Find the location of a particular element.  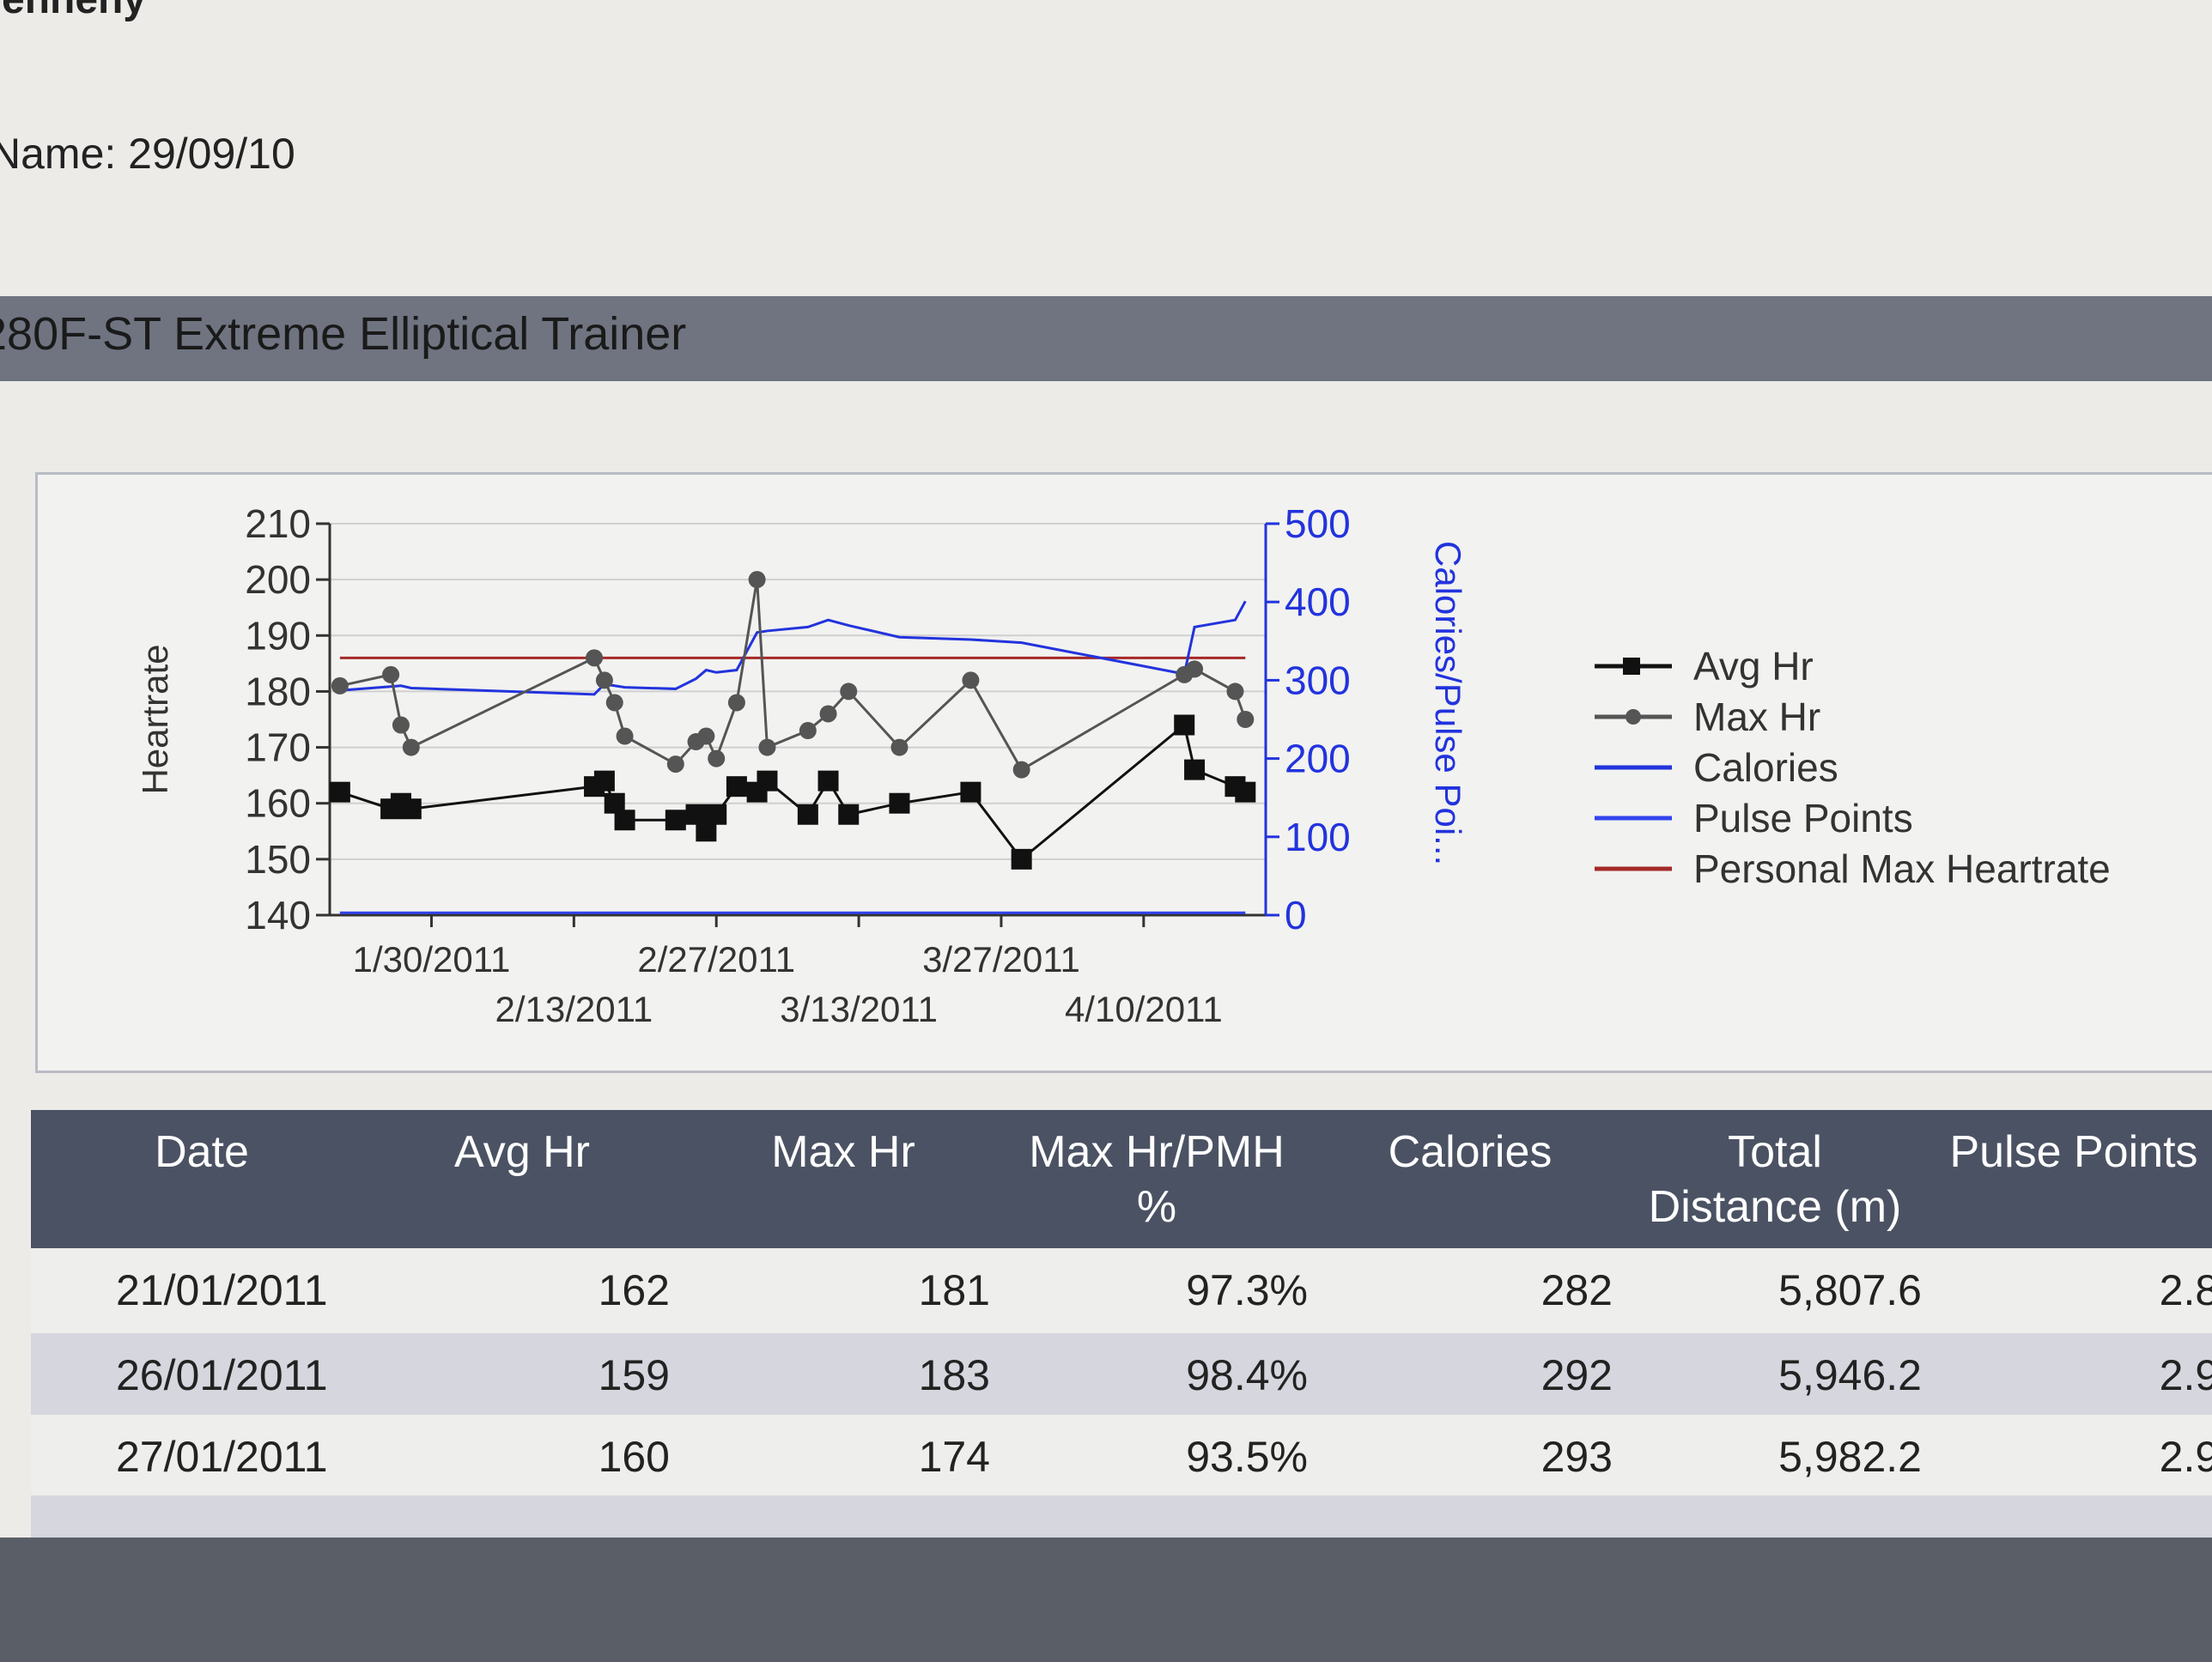

table-cell: 159 is located at coordinates (634, 1375).